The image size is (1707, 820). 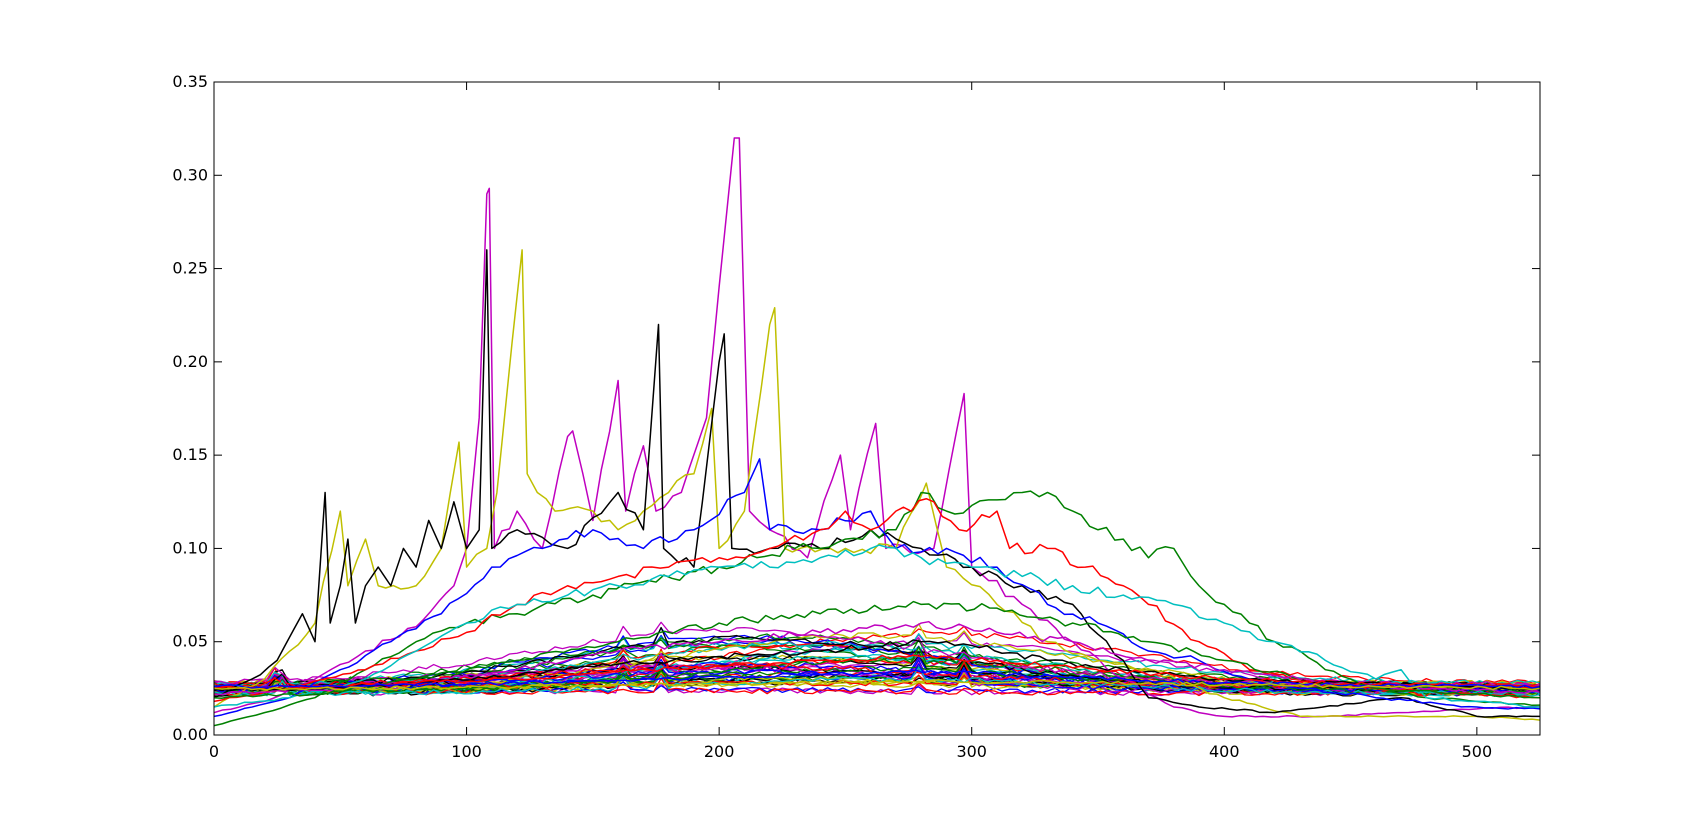 What do you see at coordinates (190, 268) in the screenshot?
I see `y-tick-label: 0.25` at bounding box center [190, 268].